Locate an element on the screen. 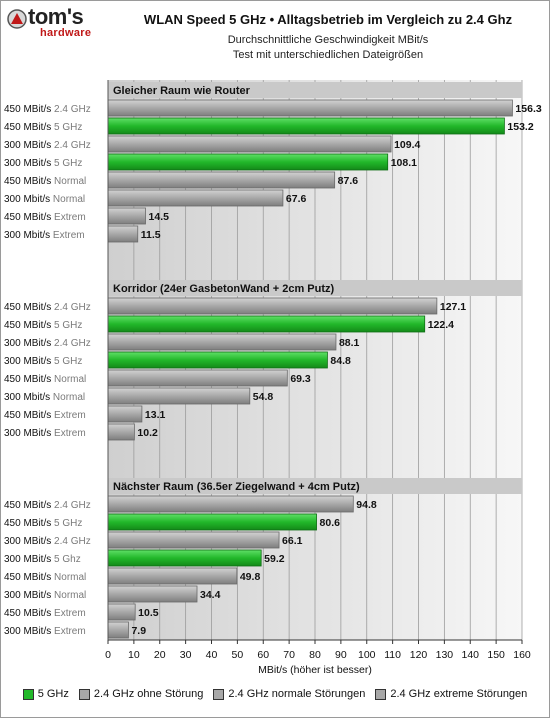 Image resolution: width=550 pixels, height=718 pixels. legend-item: 2.4 GHz normale Störungen is located at coordinates (289, 694).